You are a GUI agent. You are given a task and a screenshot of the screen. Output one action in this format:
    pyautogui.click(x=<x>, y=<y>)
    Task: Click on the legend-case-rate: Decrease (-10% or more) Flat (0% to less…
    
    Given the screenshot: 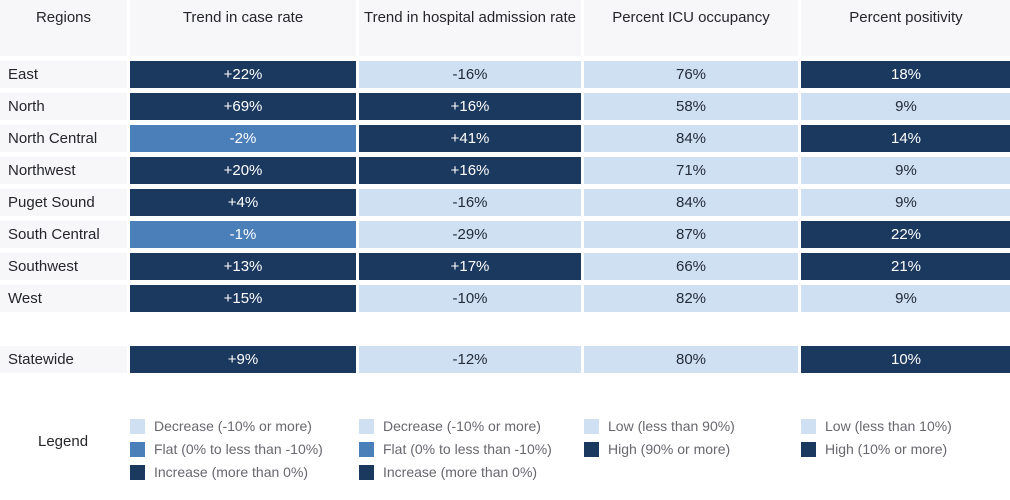 What is the action you would take?
    pyautogui.click(x=243, y=447)
    